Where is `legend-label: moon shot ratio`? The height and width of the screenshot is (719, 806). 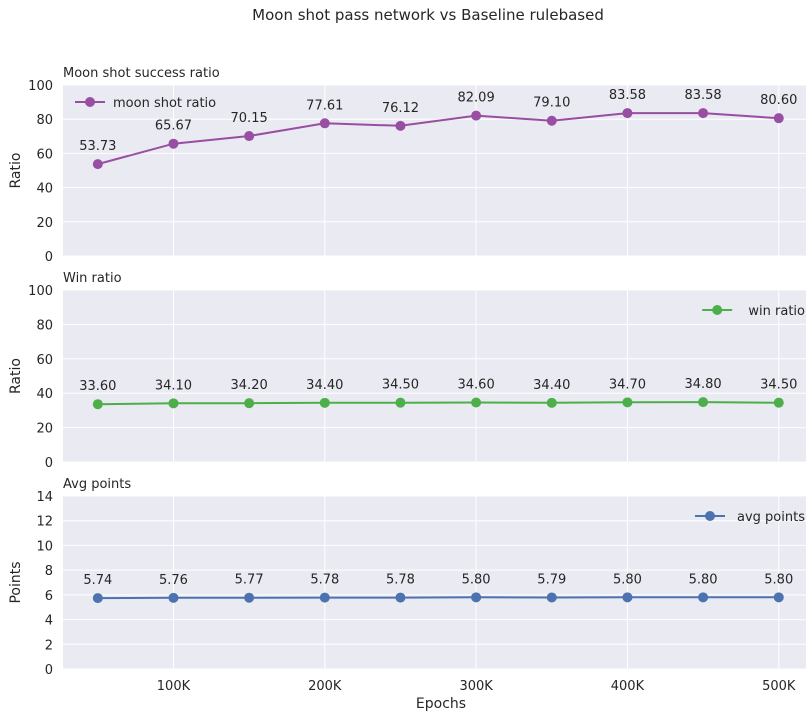 legend-label: moon shot ratio is located at coordinates (164, 103).